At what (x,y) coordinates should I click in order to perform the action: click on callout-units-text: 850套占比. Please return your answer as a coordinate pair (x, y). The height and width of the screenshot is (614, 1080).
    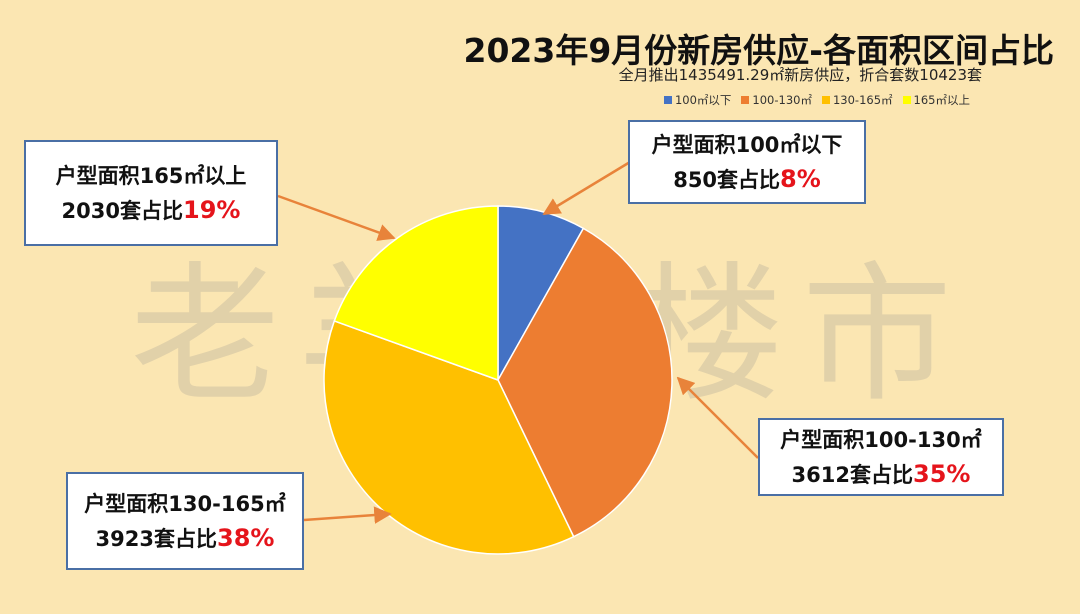
    Looking at the image, I should click on (727, 179).